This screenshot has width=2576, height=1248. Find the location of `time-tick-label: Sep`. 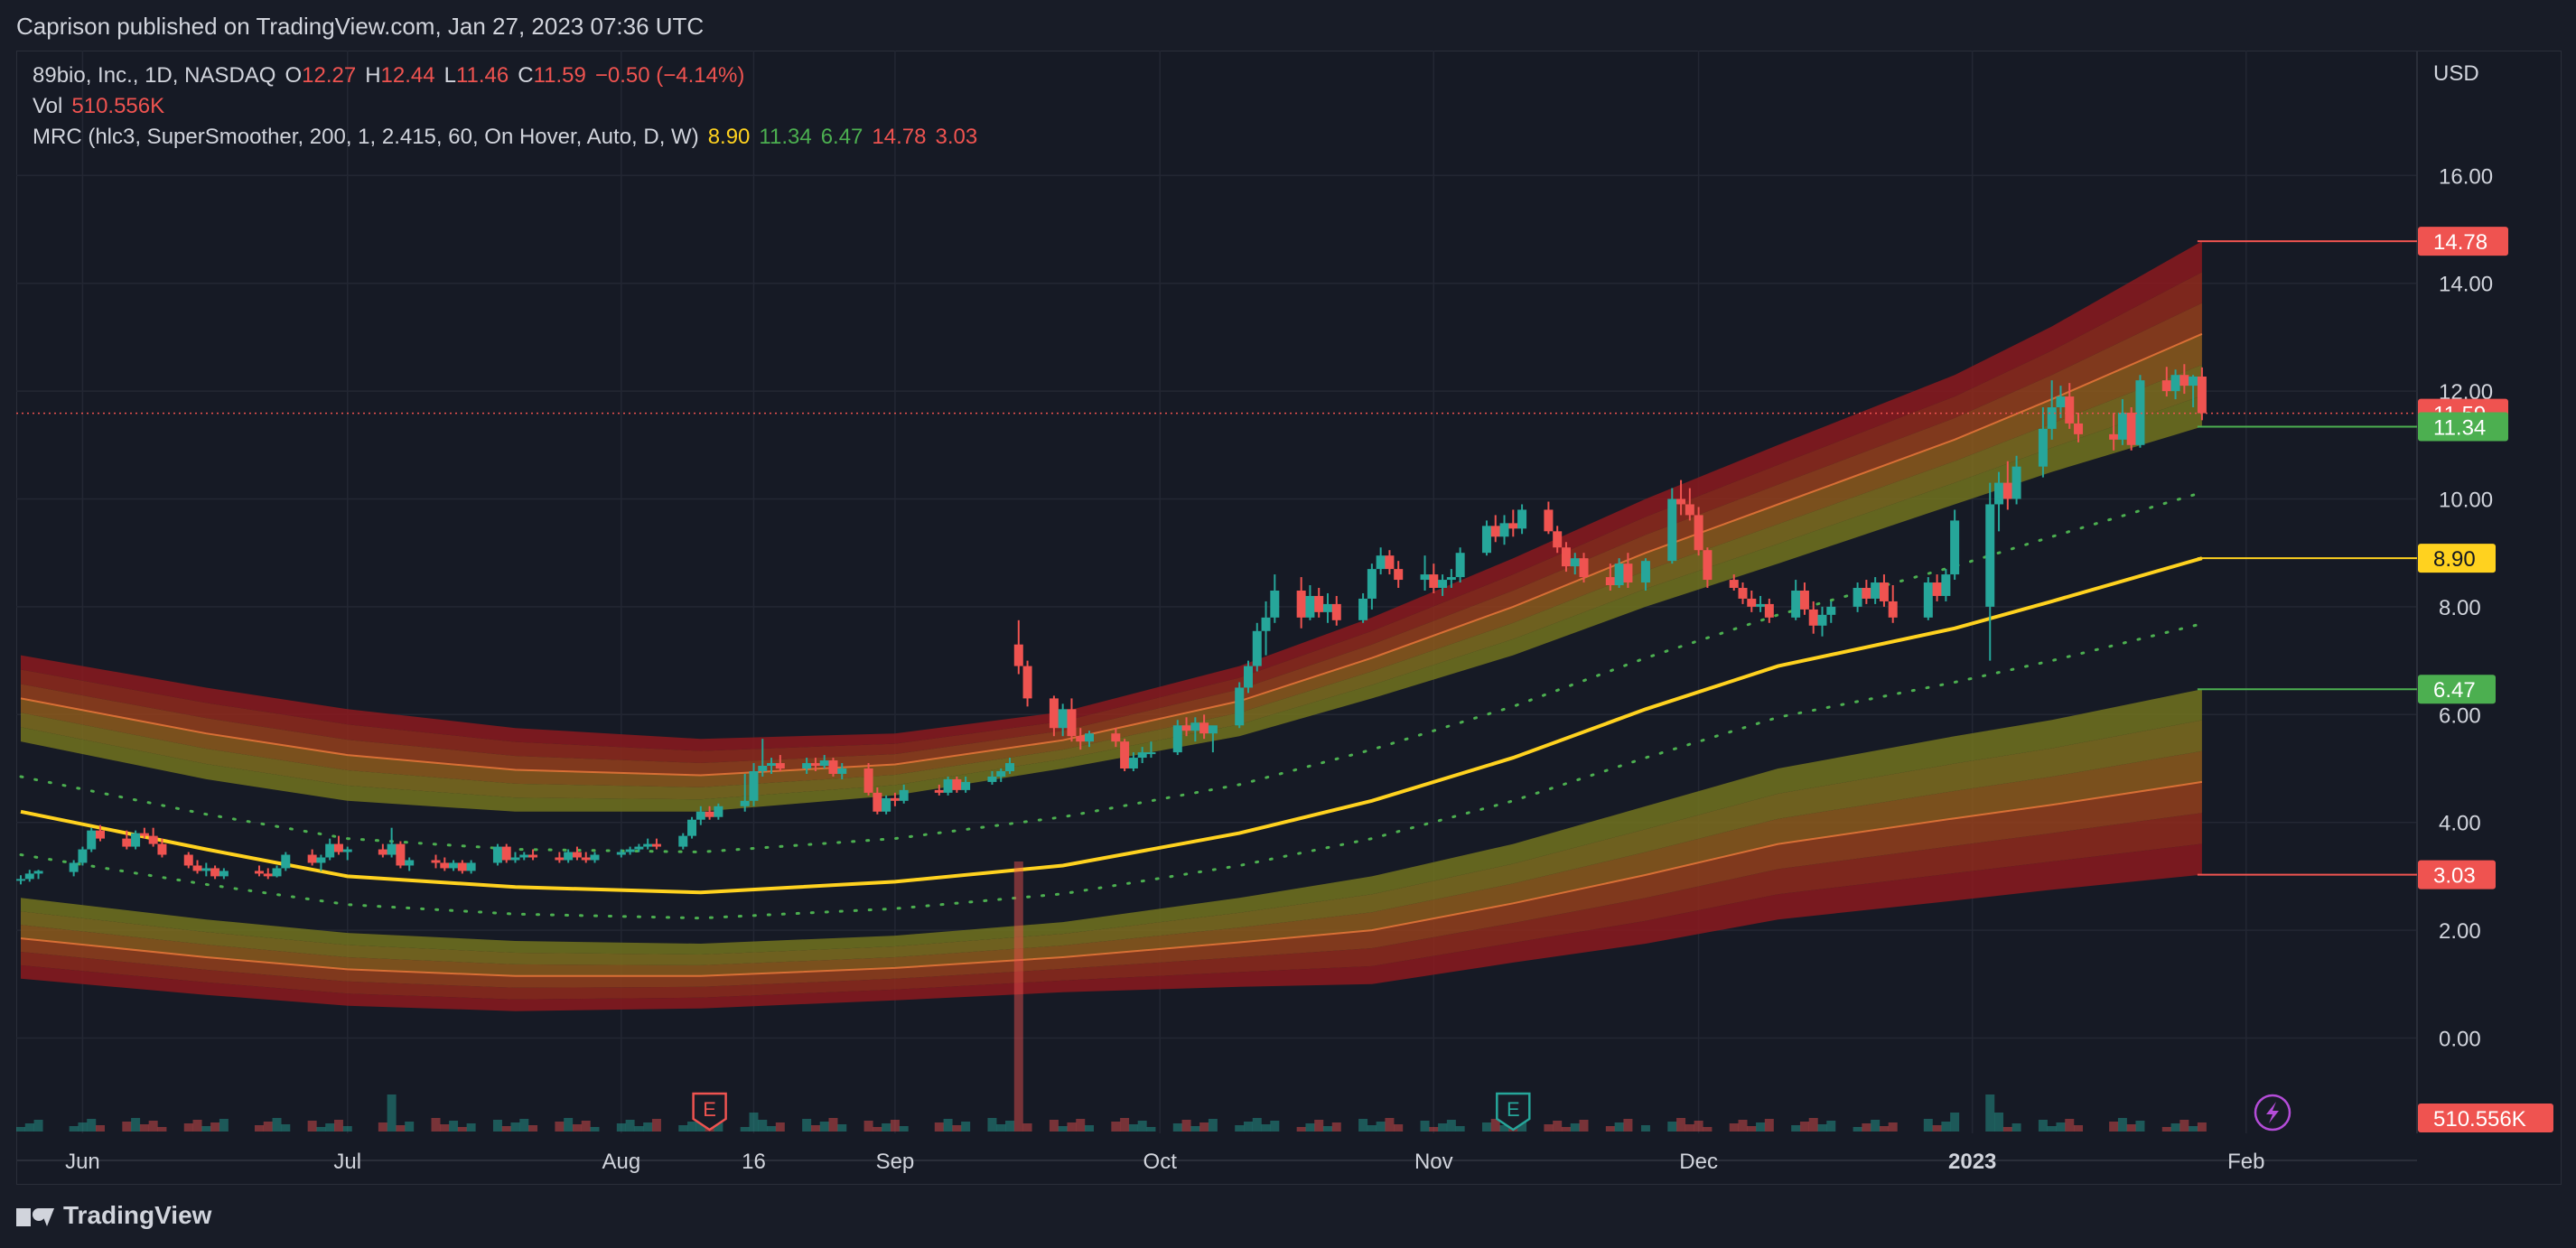

time-tick-label: Sep is located at coordinates (896, 1162).